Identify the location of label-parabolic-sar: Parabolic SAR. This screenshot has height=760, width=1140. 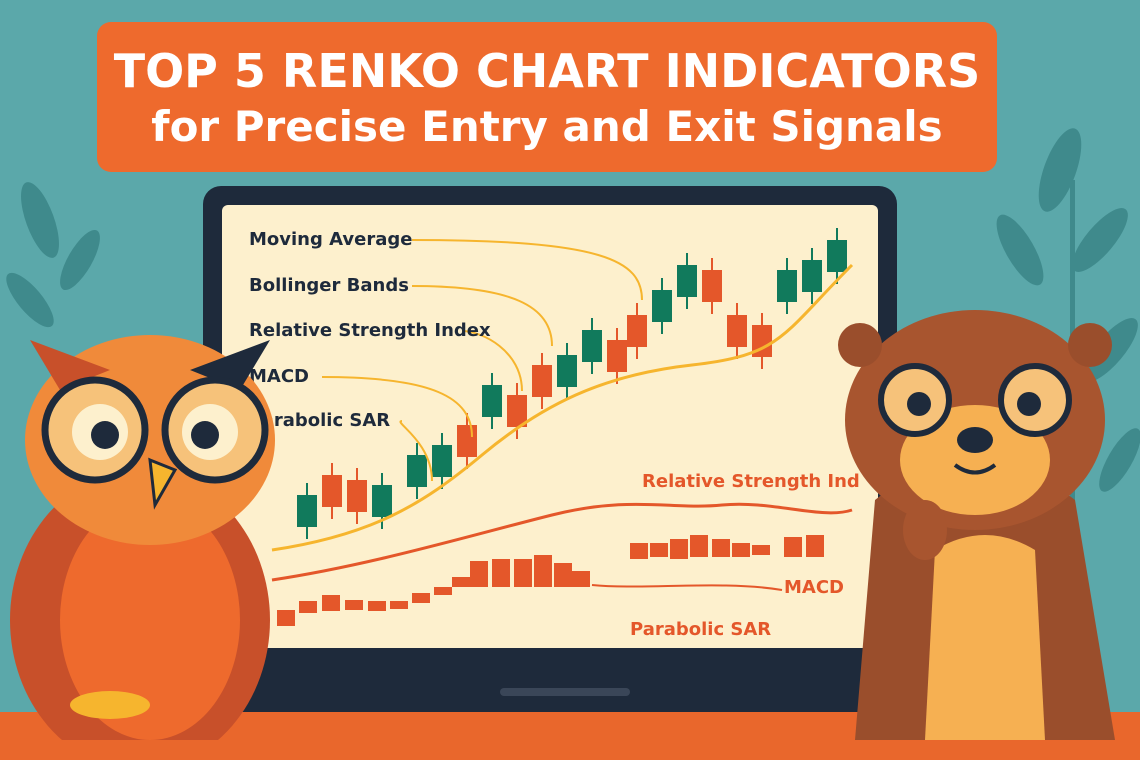
(320, 420).